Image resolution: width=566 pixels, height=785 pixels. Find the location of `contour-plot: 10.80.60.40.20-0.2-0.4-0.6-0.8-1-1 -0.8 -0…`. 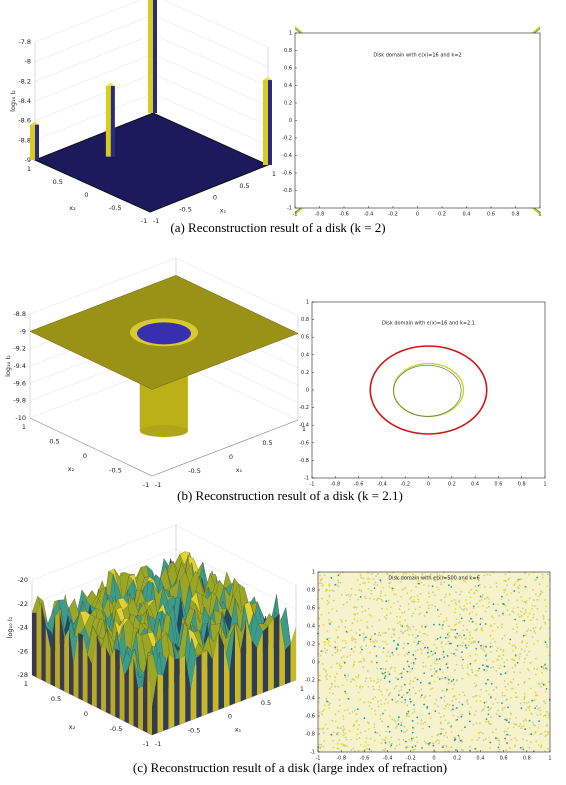

contour-plot: 10.80.60.40.20-0.2-0.4-0.6-0.8-1-1 -0.8 -0… is located at coordinates (422, 394).